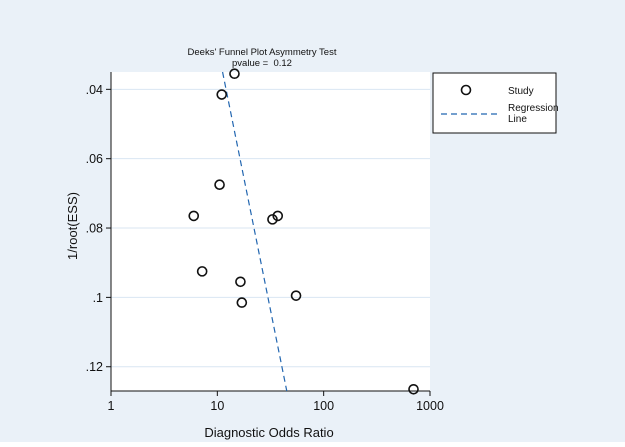 Image resolution: width=625 pixels, height=447 pixels. I want to click on chart-title: Deeks' Funnel Plot Asymmetry Test, so click(262, 52).